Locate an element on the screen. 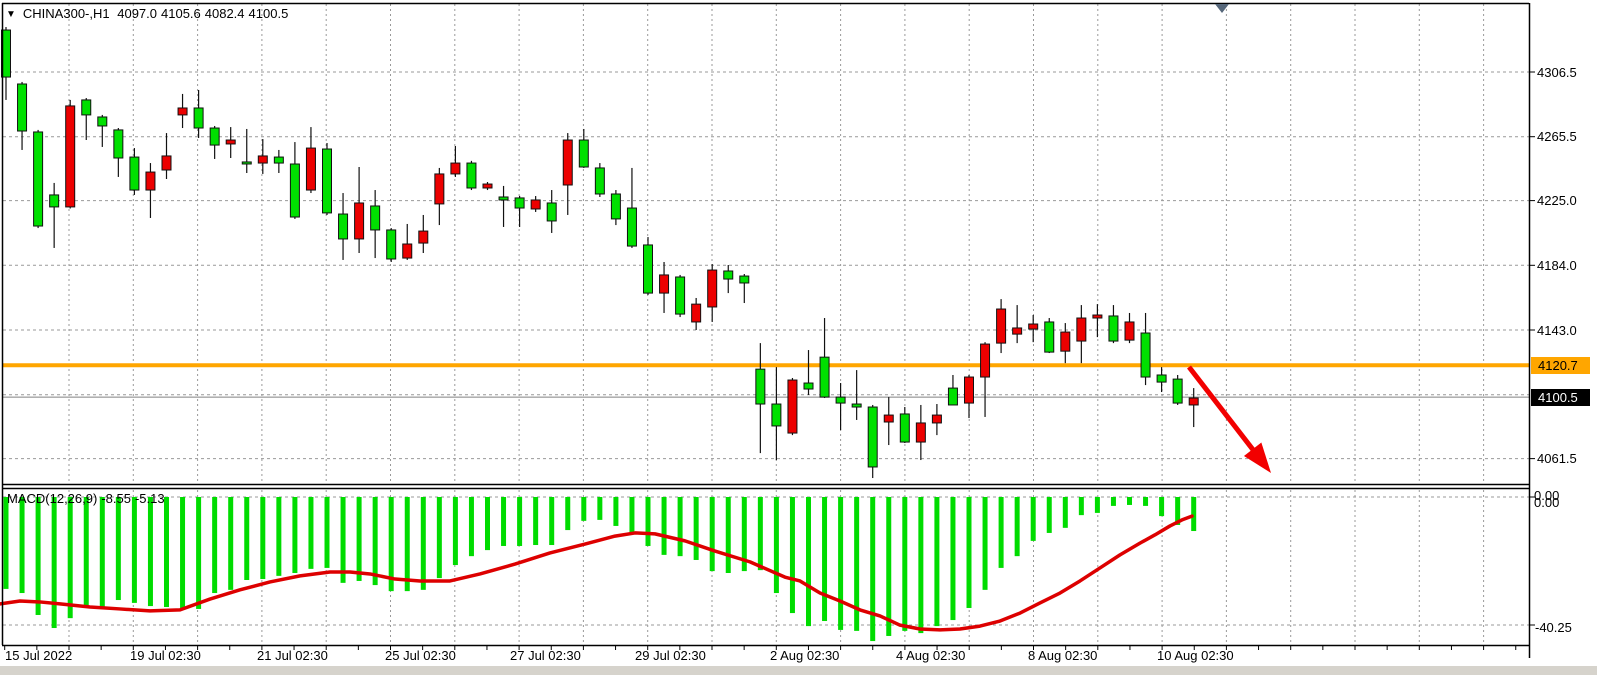  chart-title: ▼ CHINA300-,H1 4097.0 4105.6 4082.4 4100.5 is located at coordinates (149, 13).